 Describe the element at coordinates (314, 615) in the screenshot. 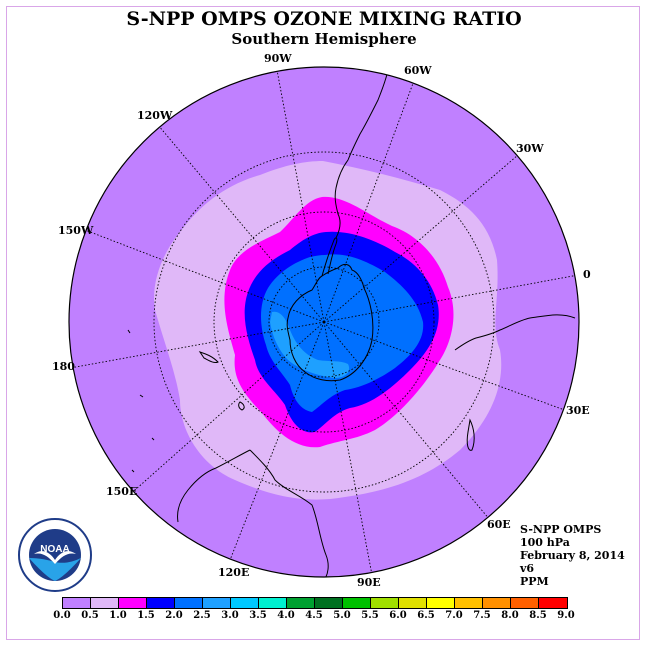

I see `colorbar-tick-label: 4.5` at that location.